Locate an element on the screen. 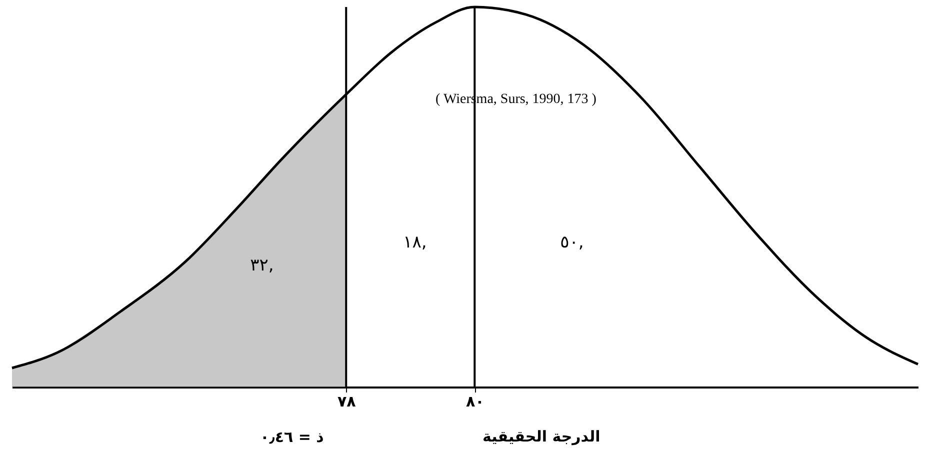  x-tick-label: ٧٨ is located at coordinates (346, 401).